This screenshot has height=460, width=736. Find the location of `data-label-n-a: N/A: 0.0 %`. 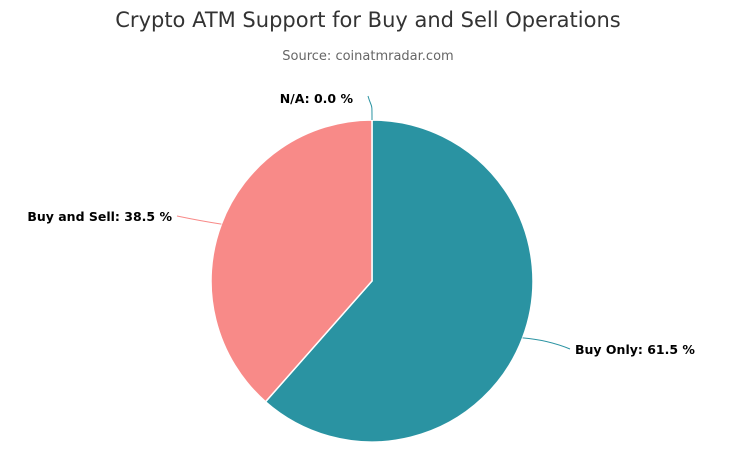

data-label-n-a: N/A: 0.0 % is located at coordinates (317, 98).